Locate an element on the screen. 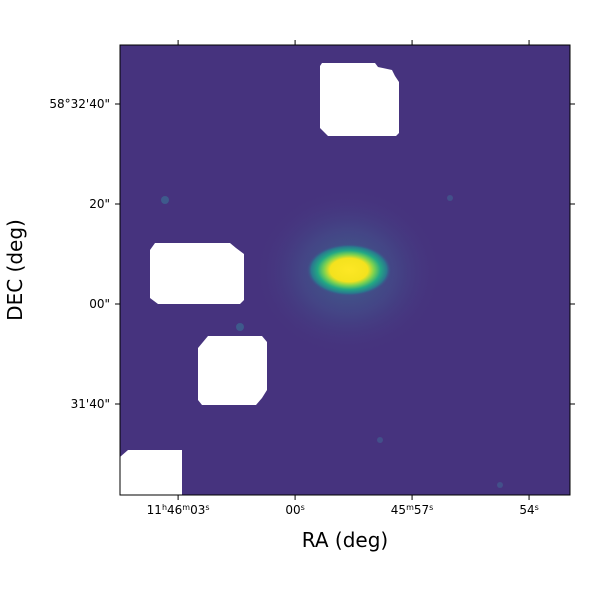 This screenshot has width=600, height=600. y-axis-label: DEC (deg) is located at coordinates (15, 270).